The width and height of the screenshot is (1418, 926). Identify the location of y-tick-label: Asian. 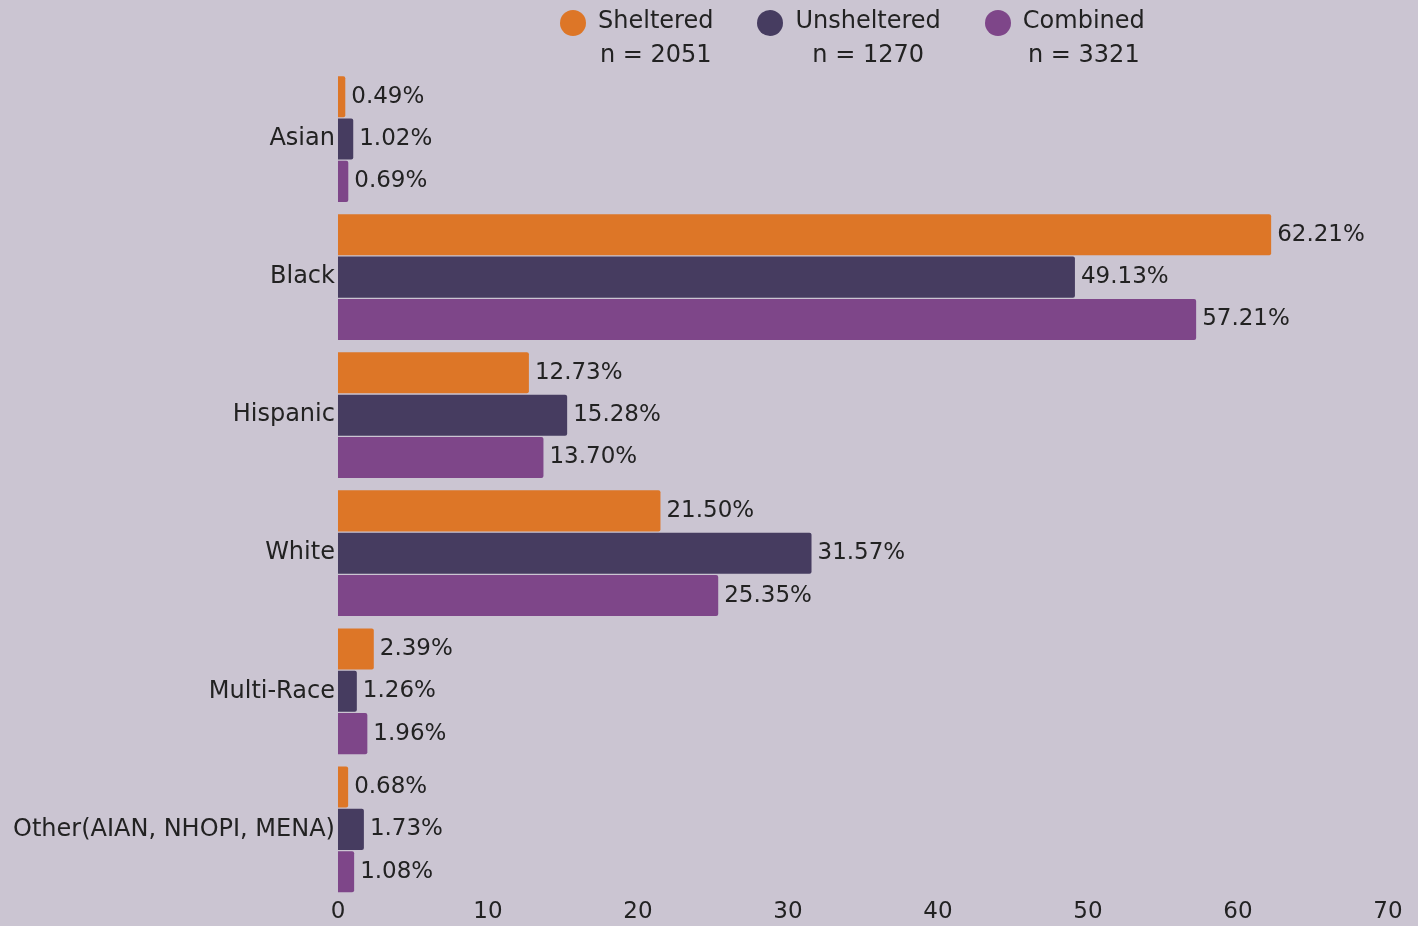
(302, 137).